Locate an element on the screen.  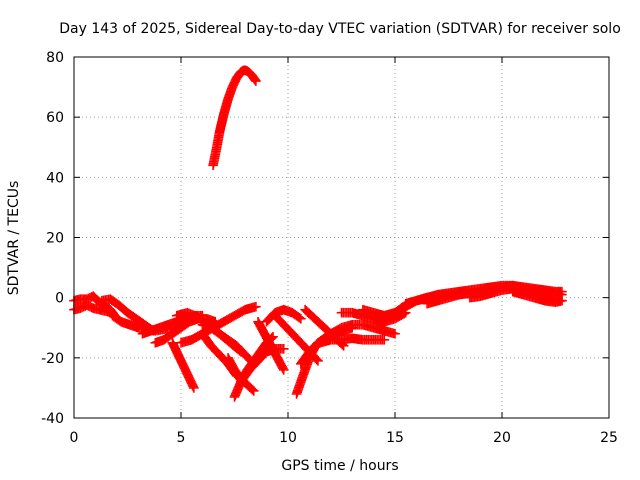
y-tick-label: 80 is located at coordinates (55, 58).